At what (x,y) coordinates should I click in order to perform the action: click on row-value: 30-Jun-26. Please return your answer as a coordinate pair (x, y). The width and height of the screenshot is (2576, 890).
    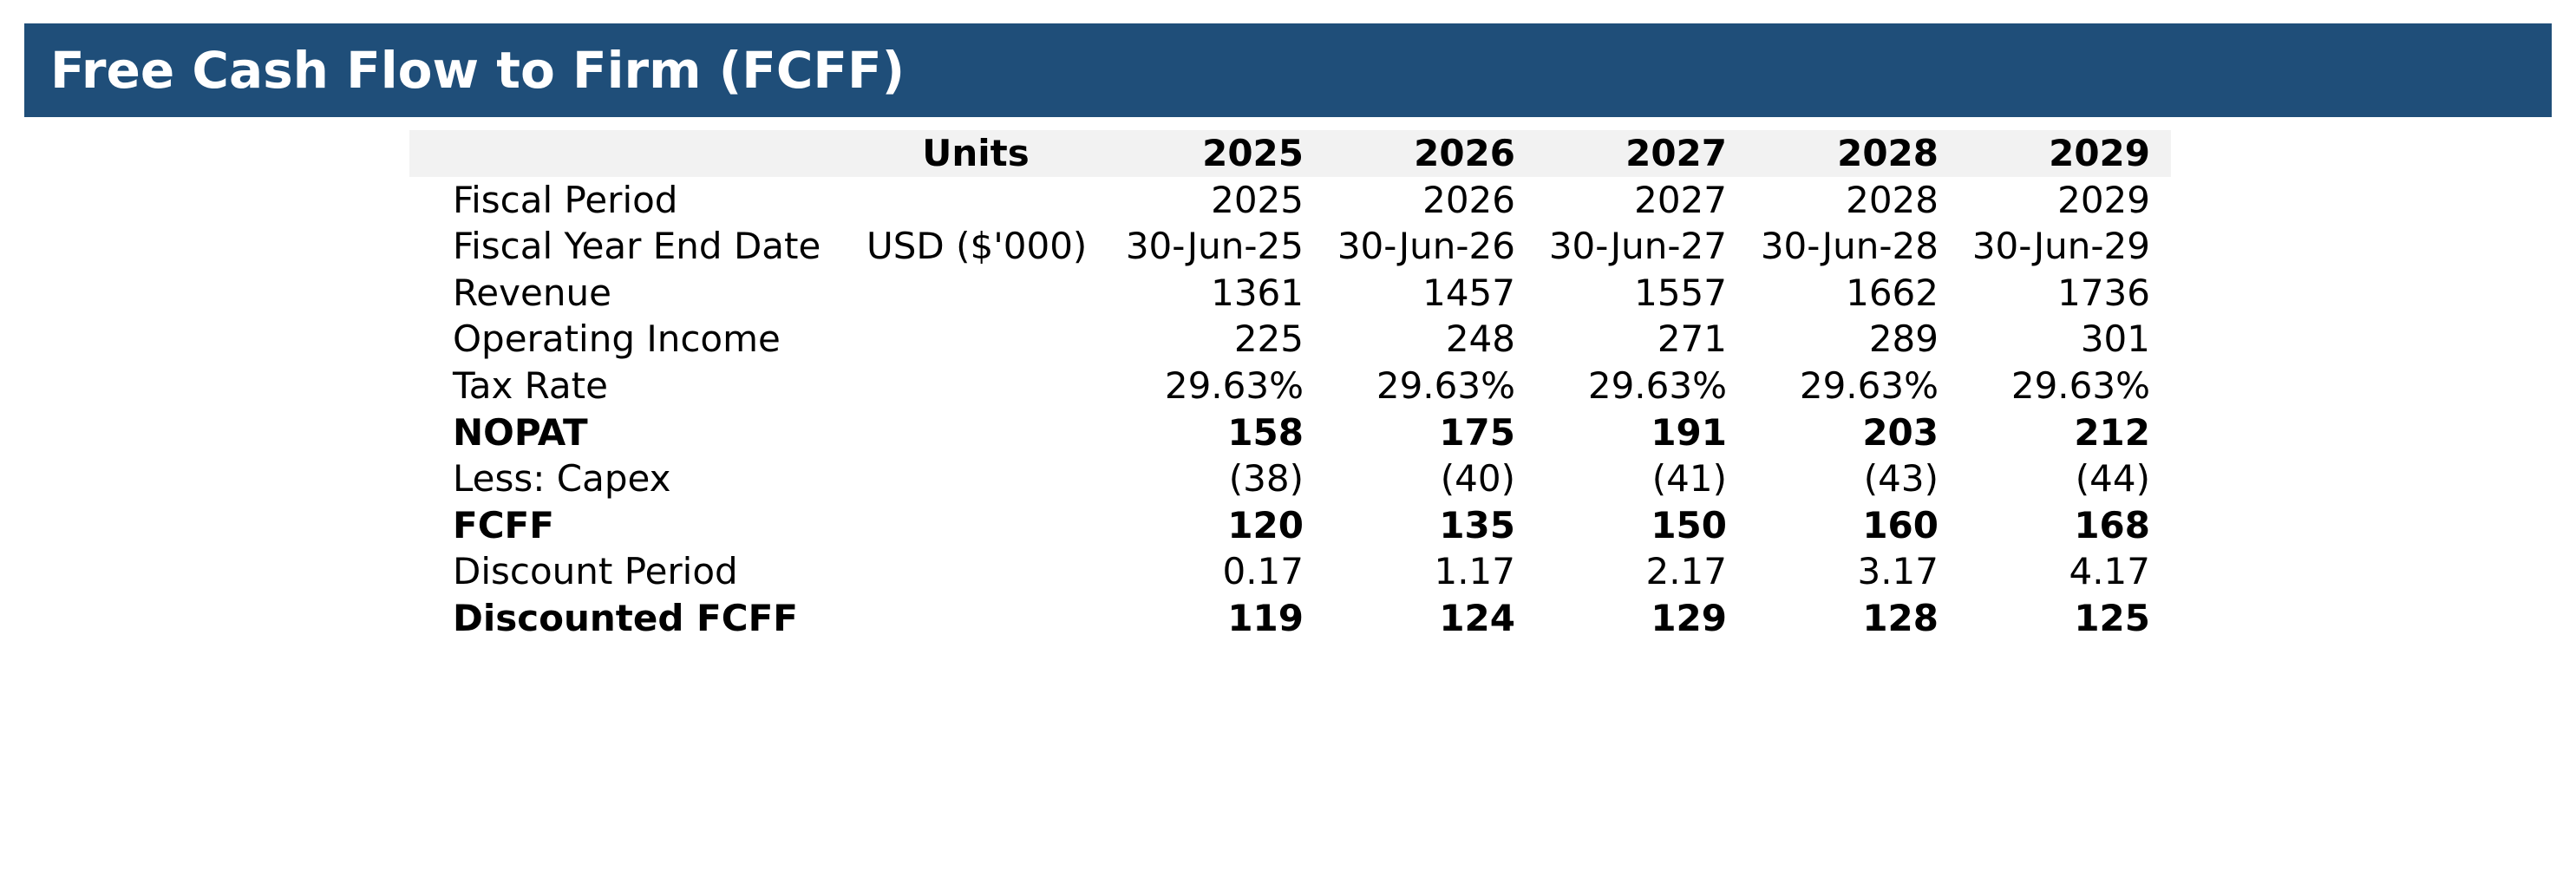
    Looking at the image, I should click on (1426, 247).